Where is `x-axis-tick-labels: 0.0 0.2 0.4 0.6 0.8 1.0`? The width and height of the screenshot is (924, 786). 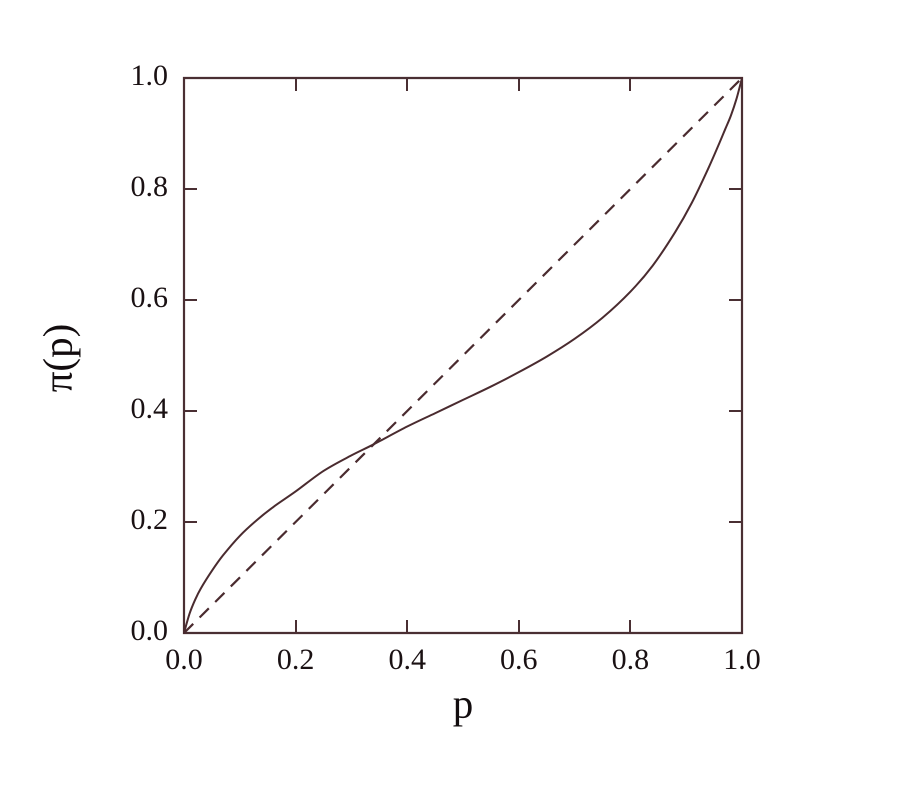 x-axis-tick-labels: 0.0 0.2 0.4 0.6 0.8 1.0 is located at coordinates (463, 659).